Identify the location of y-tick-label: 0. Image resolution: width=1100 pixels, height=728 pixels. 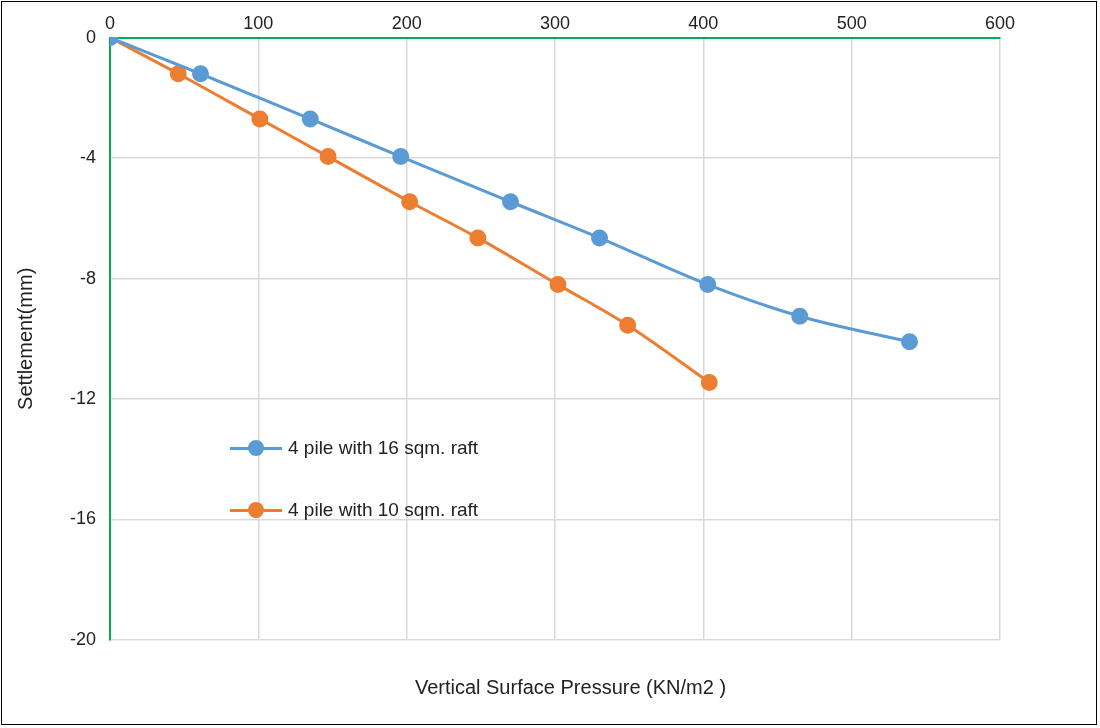
(91, 36).